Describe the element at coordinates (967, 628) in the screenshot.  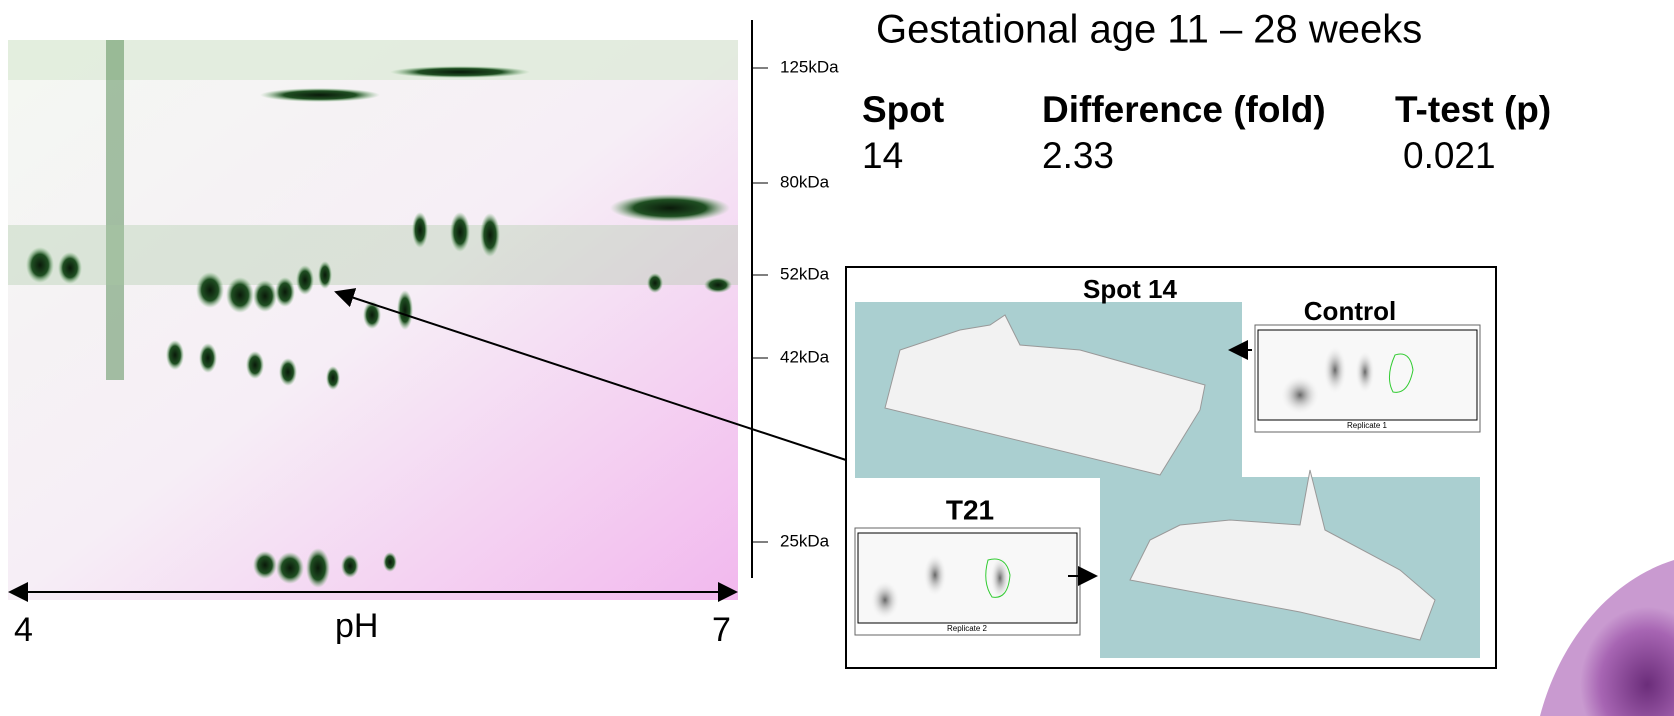
I see `t21-caption: Replicate 2` at that location.